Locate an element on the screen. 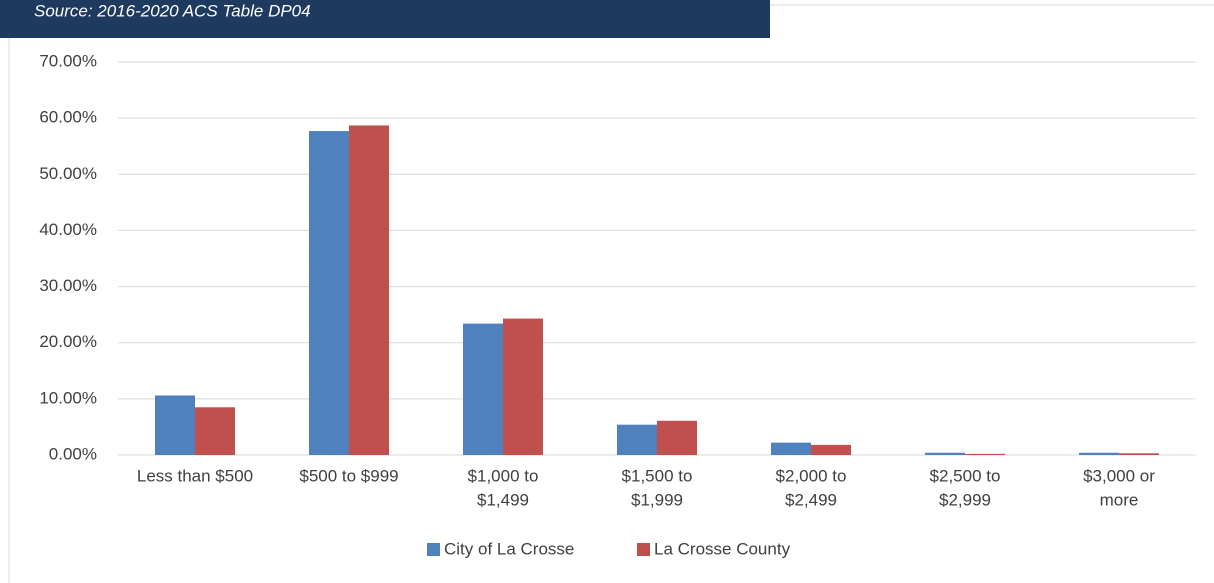 Image resolution: width=1214 pixels, height=583 pixels. x-tick-label: more is located at coordinates (1119, 499).